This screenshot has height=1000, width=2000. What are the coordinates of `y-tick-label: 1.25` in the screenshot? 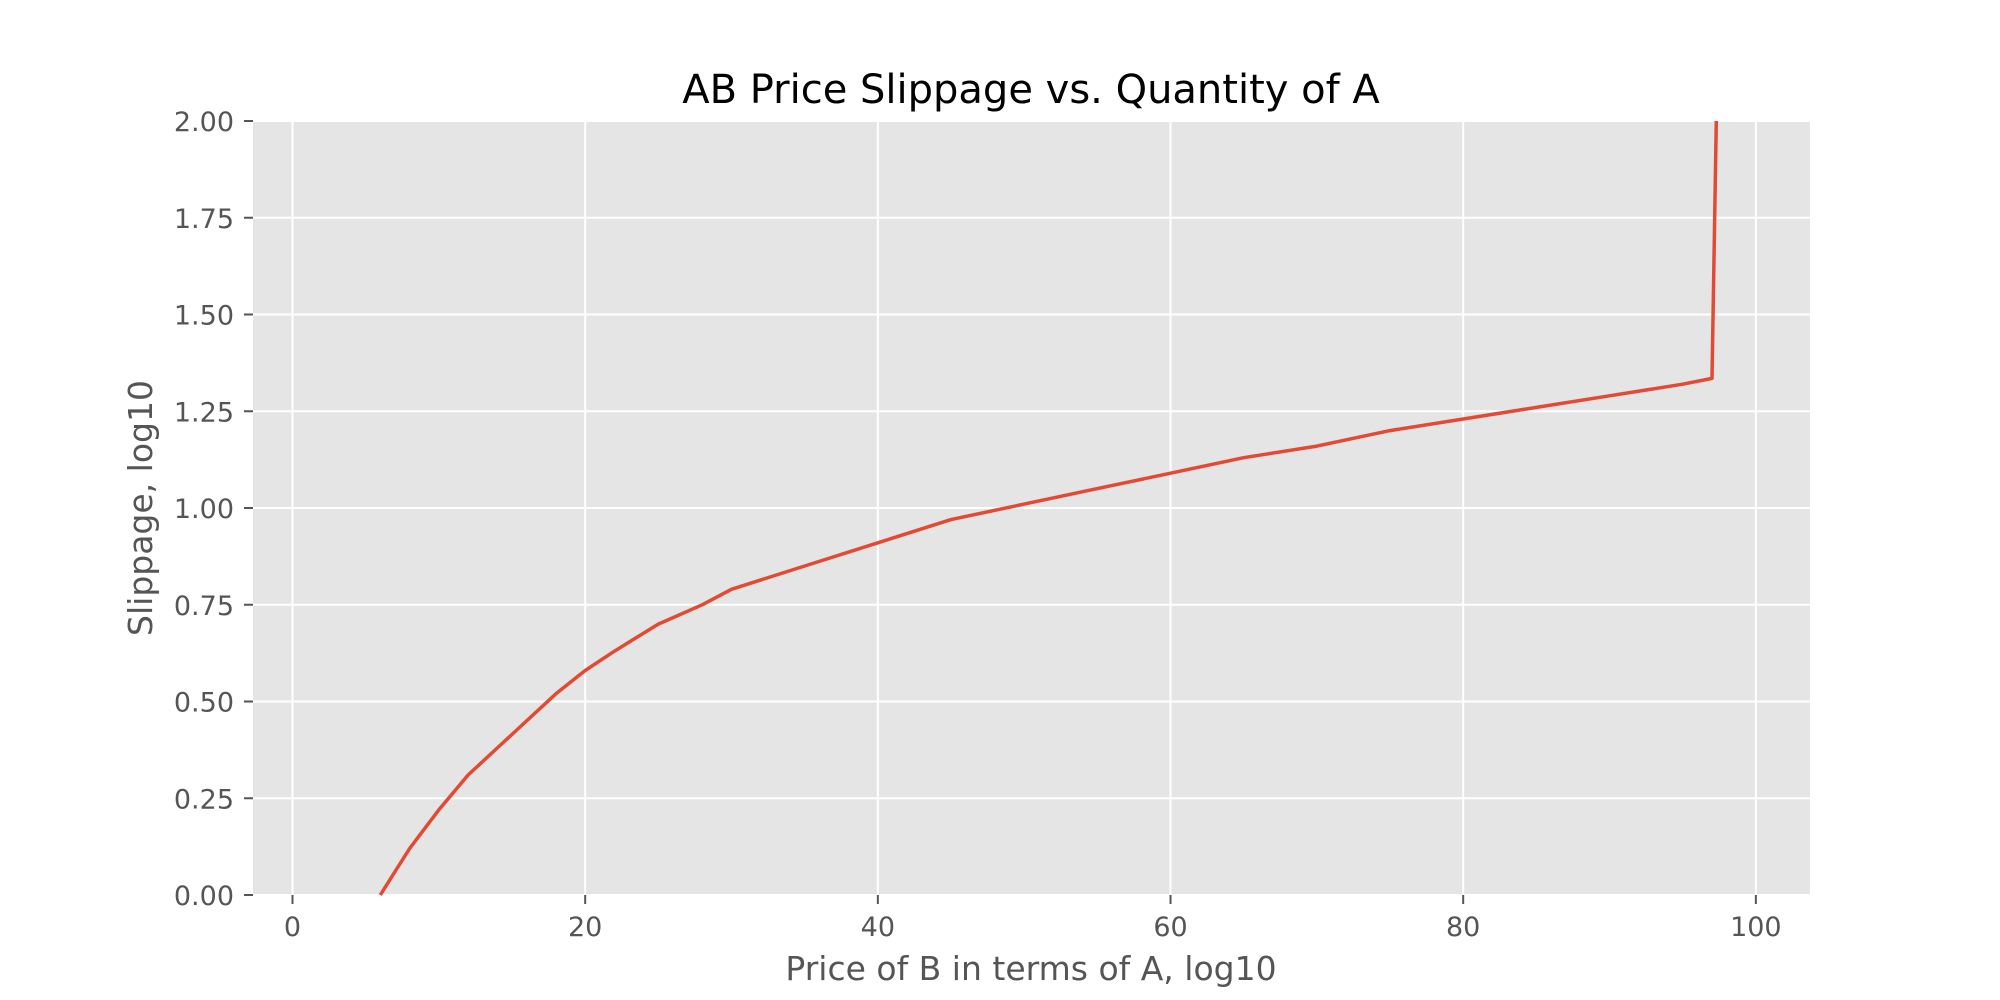 It's located at (204, 412).